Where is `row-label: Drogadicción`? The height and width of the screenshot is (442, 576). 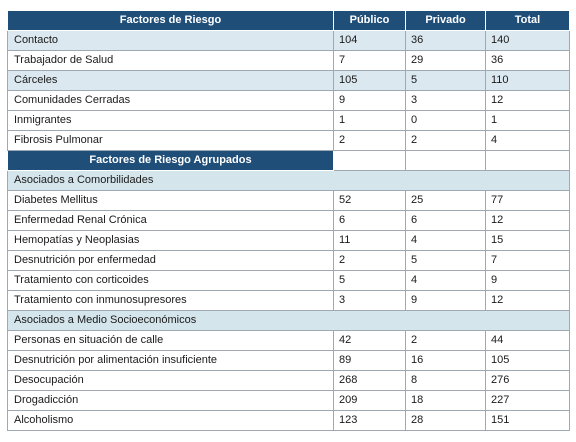 row-label: Drogadicción is located at coordinates (170, 400).